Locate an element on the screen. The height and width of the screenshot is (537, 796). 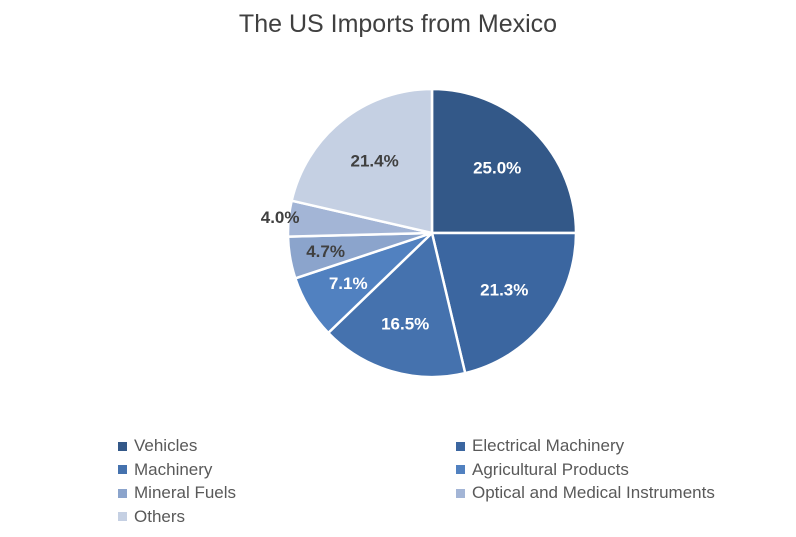
data-label-mineral-fuels: 4.7% is located at coordinates (325, 251).